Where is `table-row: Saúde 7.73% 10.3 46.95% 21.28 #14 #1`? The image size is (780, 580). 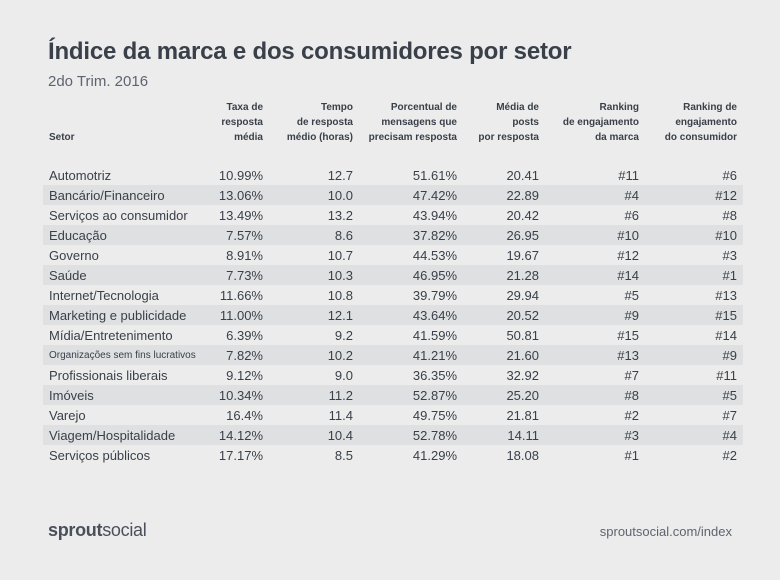 table-row: Saúde 7.73% 10.3 46.95% 21.28 #14 #1 is located at coordinates (393, 275).